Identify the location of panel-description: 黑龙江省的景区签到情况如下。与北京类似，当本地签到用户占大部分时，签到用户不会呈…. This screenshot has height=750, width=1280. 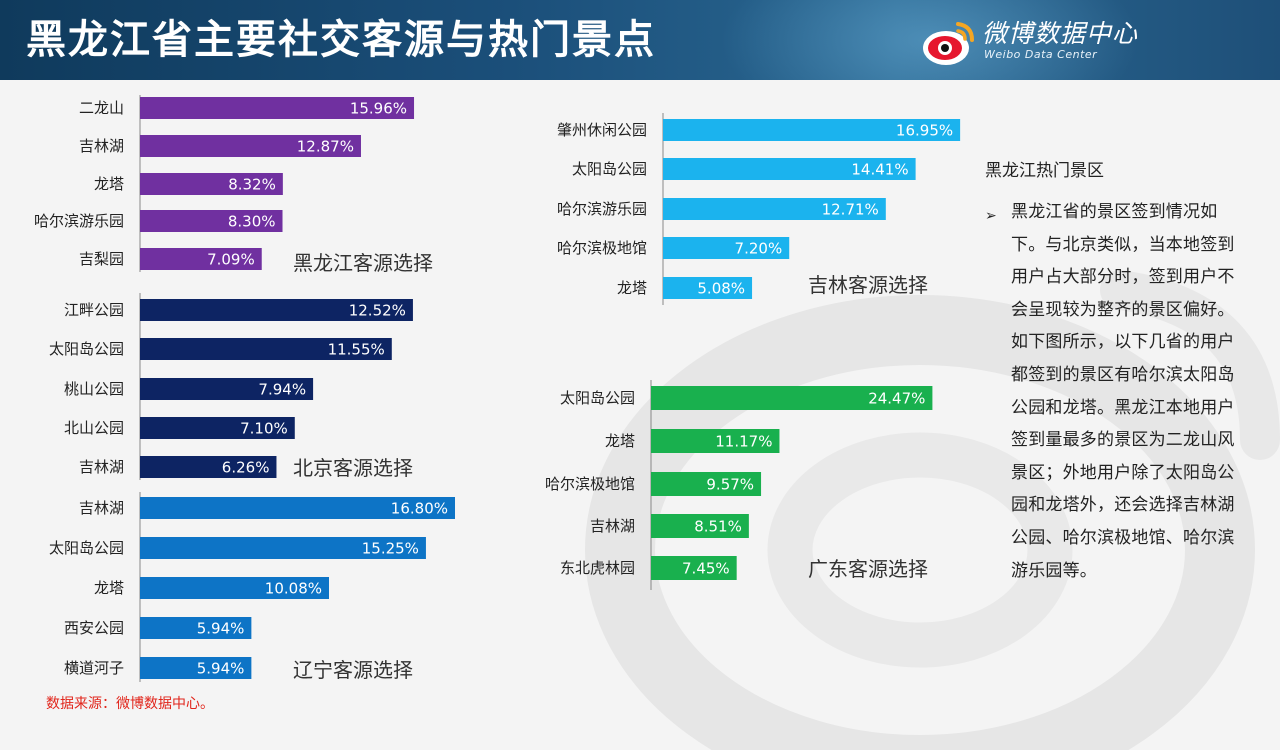
(1123, 391).